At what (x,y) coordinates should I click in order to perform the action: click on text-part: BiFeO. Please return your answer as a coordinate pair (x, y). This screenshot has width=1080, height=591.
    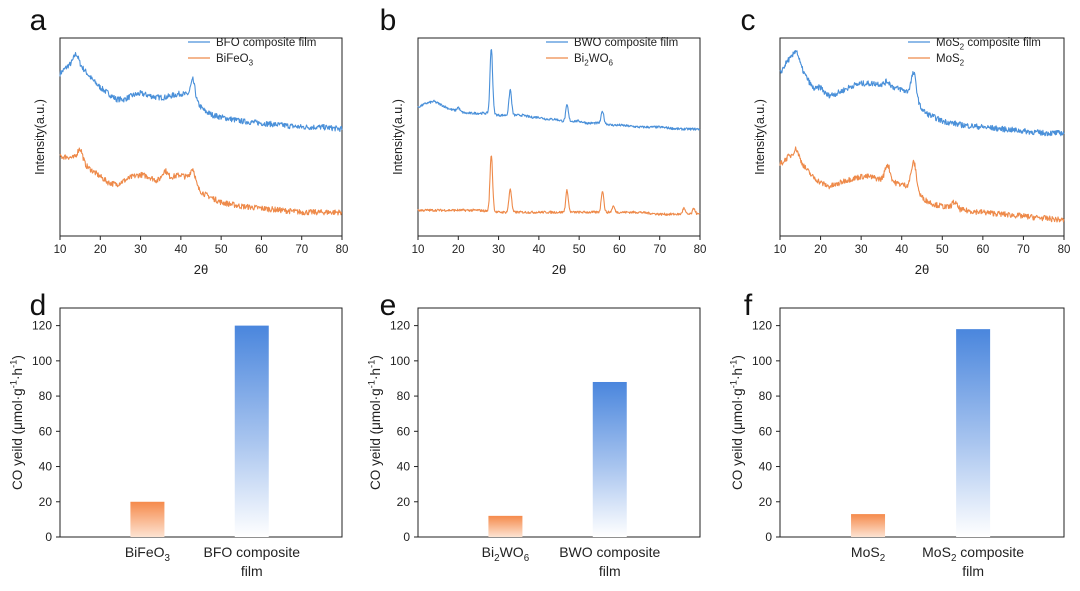
    Looking at the image, I should click on (232, 59).